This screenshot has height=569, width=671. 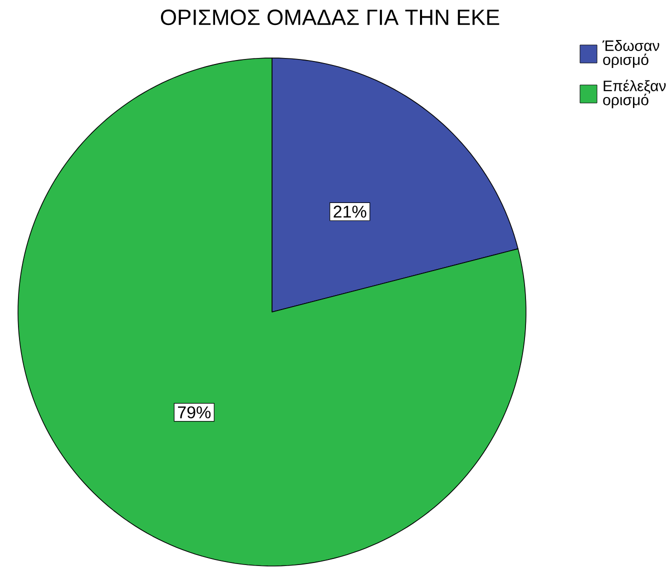 What do you see at coordinates (631, 54) in the screenshot?
I see `legend-label: Έδωσαν ορισμό` at bounding box center [631, 54].